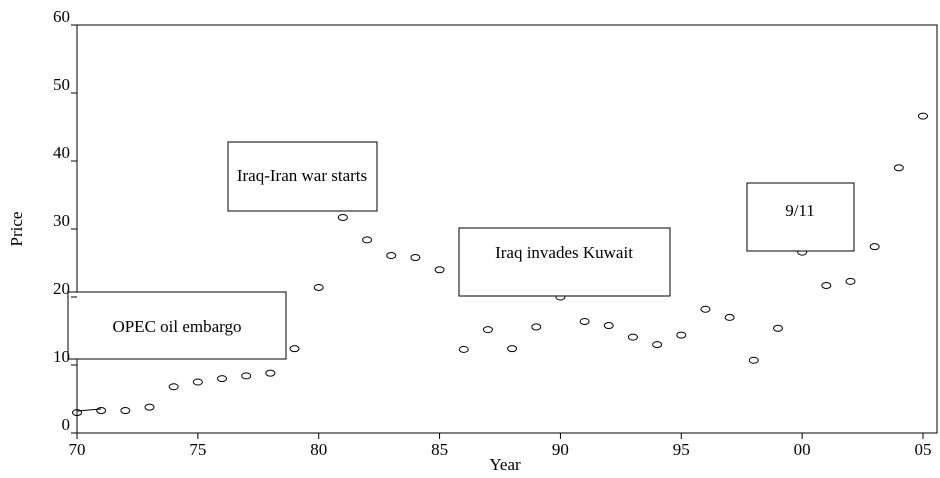 This screenshot has height=478, width=940. I want to click on y-tick-label: 40, so click(61, 152).